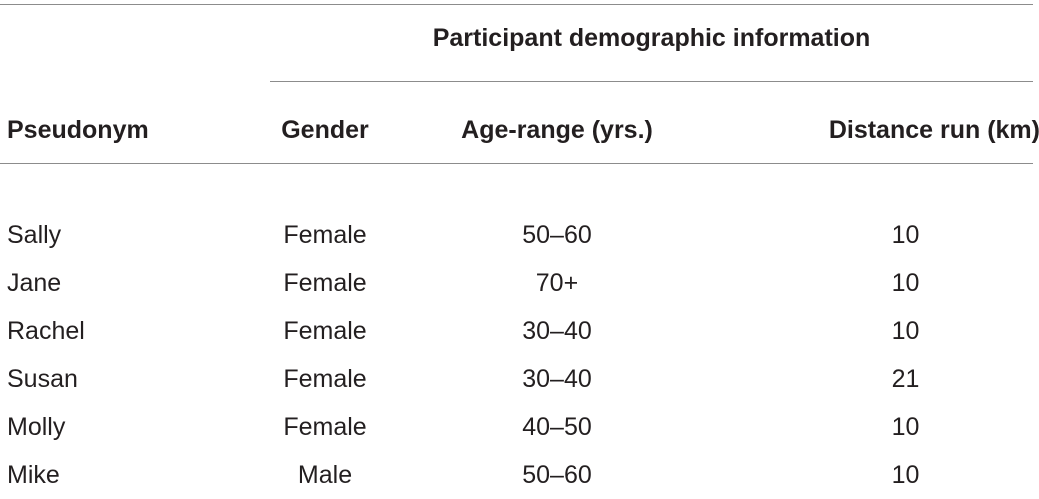  I want to click on age-range-cell: 40–50, so click(557, 426).